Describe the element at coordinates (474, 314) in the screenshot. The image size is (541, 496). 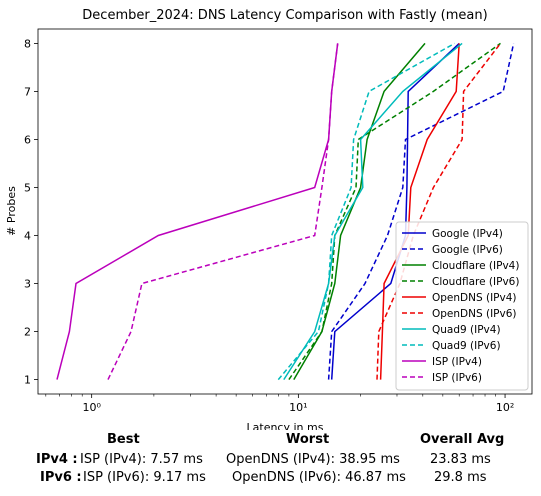
I see `legend-label-opendns-ipv6: OpenDNS (IPv6)` at that location.